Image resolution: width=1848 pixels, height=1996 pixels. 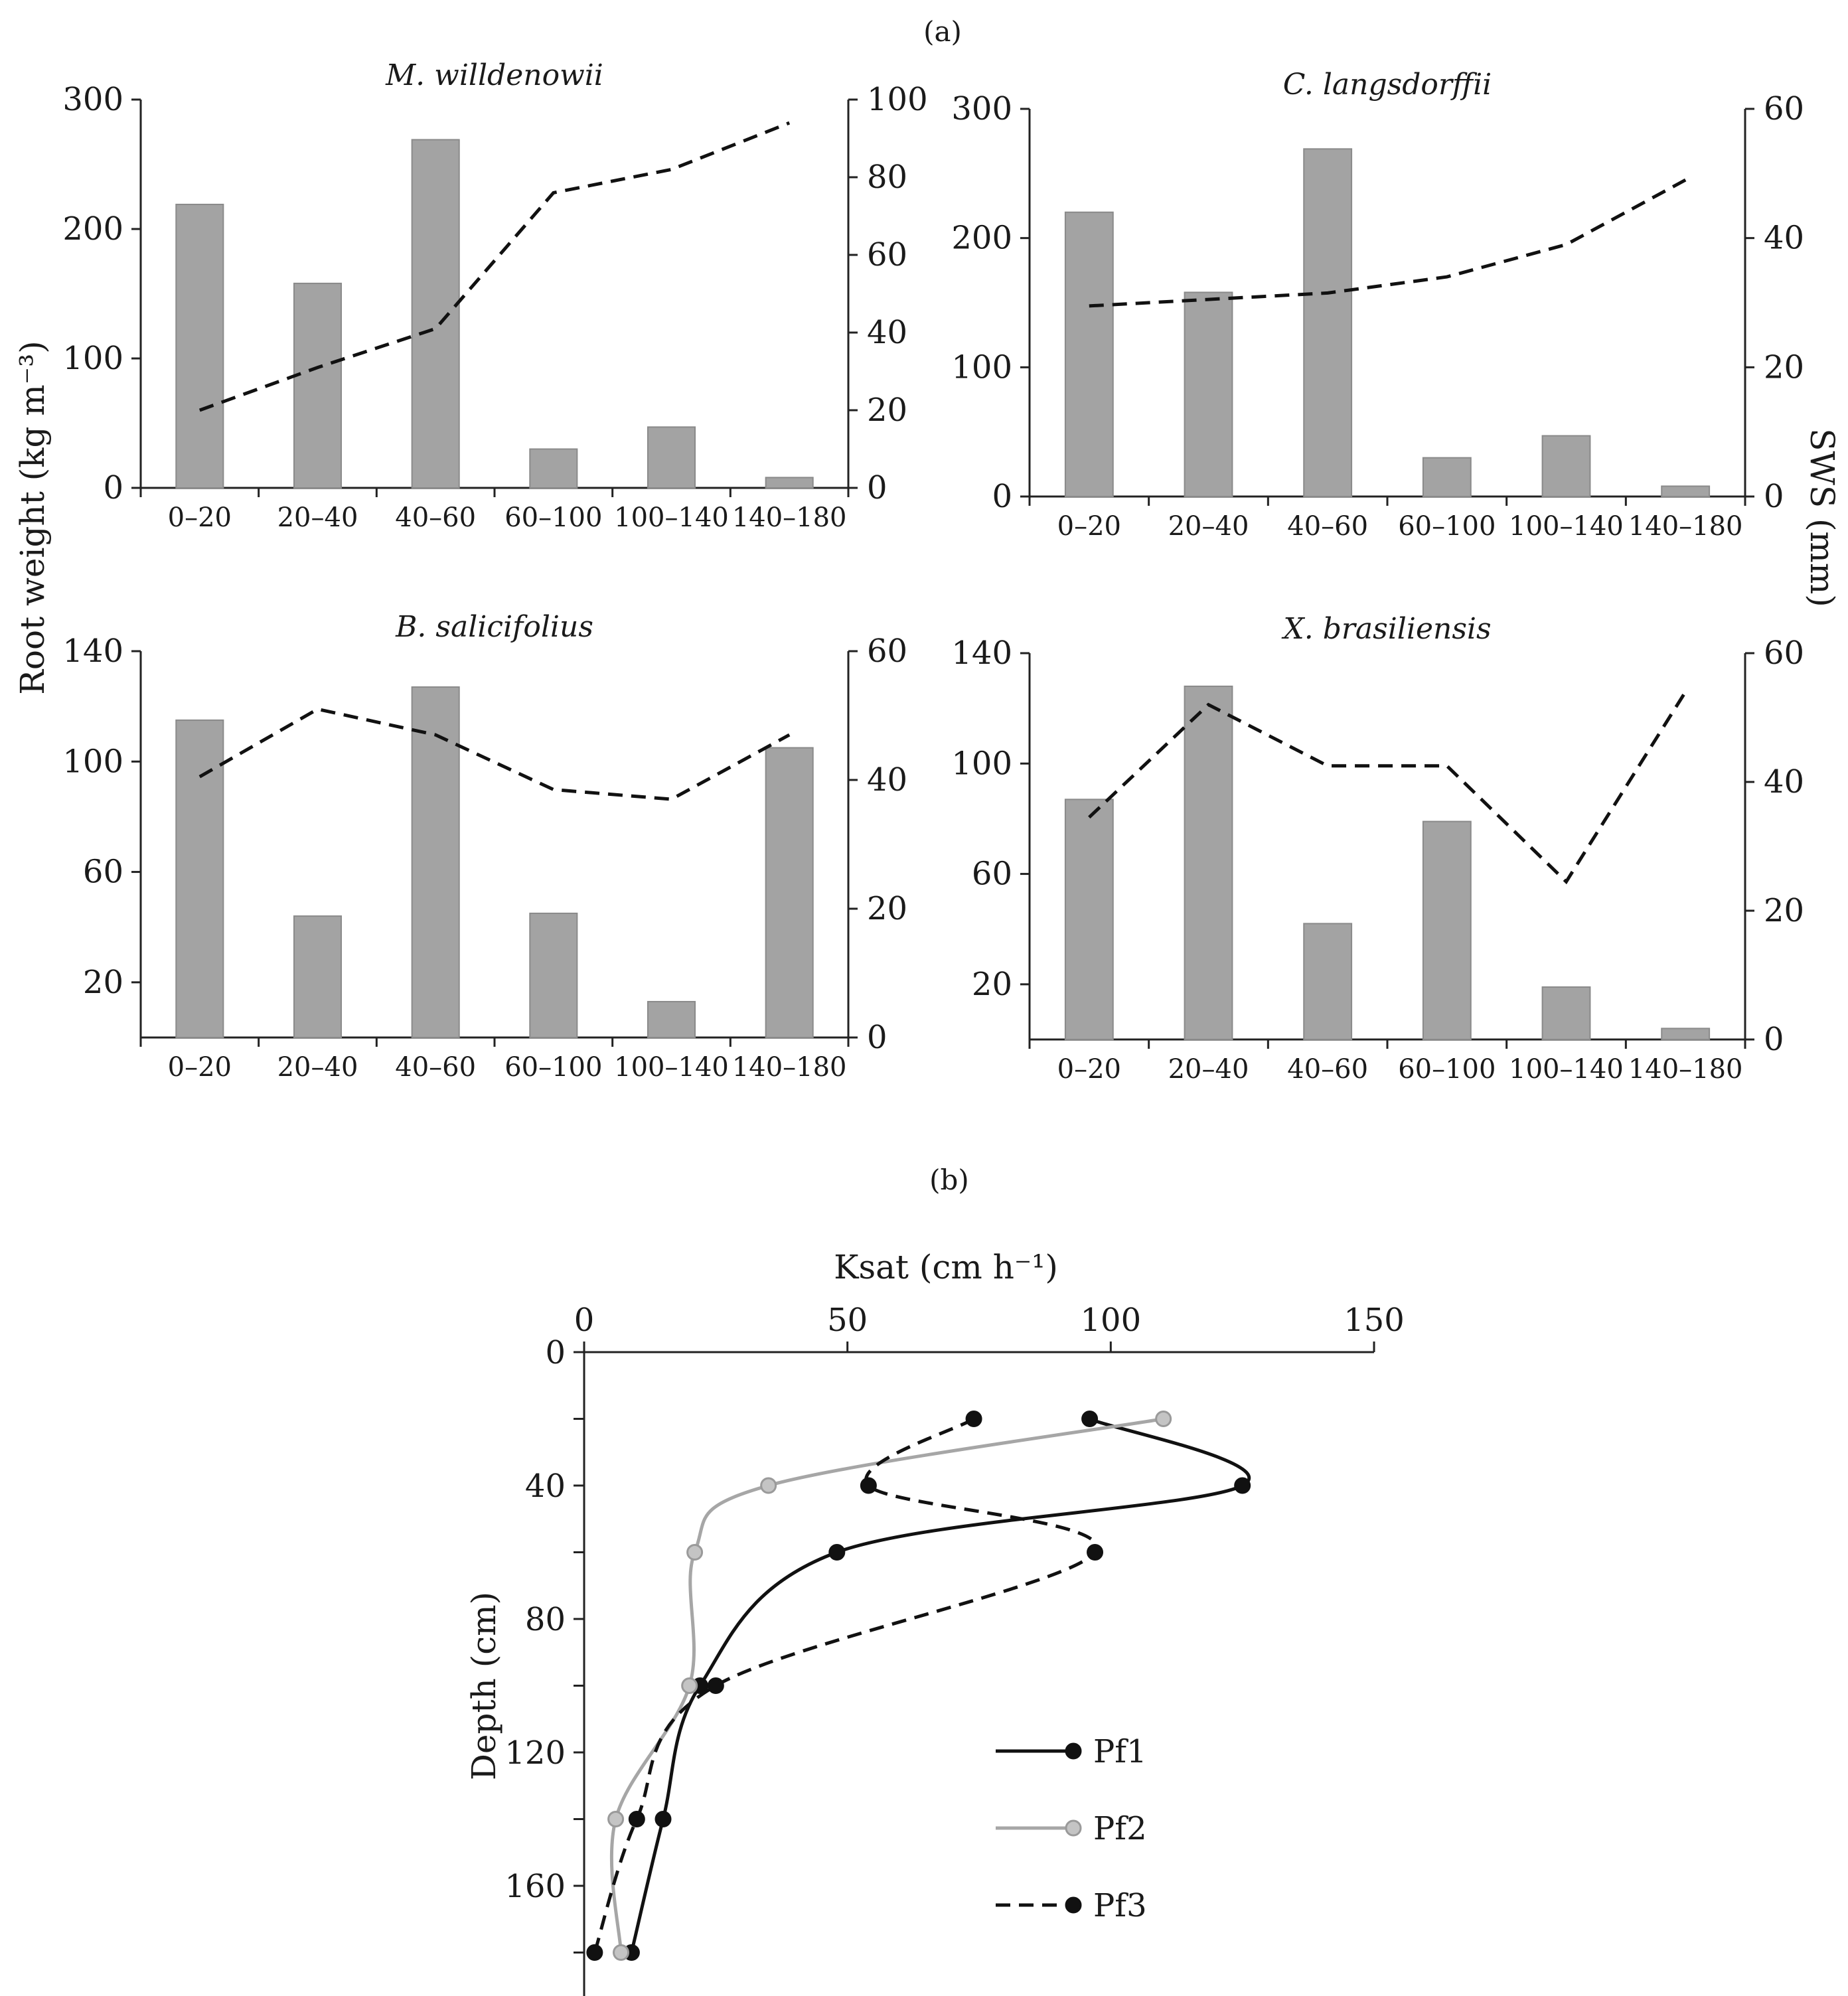 What do you see at coordinates (946, 1267) in the screenshot?
I see `ksat-x-axis-title: Ksat (cm h⁻¹)` at bounding box center [946, 1267].